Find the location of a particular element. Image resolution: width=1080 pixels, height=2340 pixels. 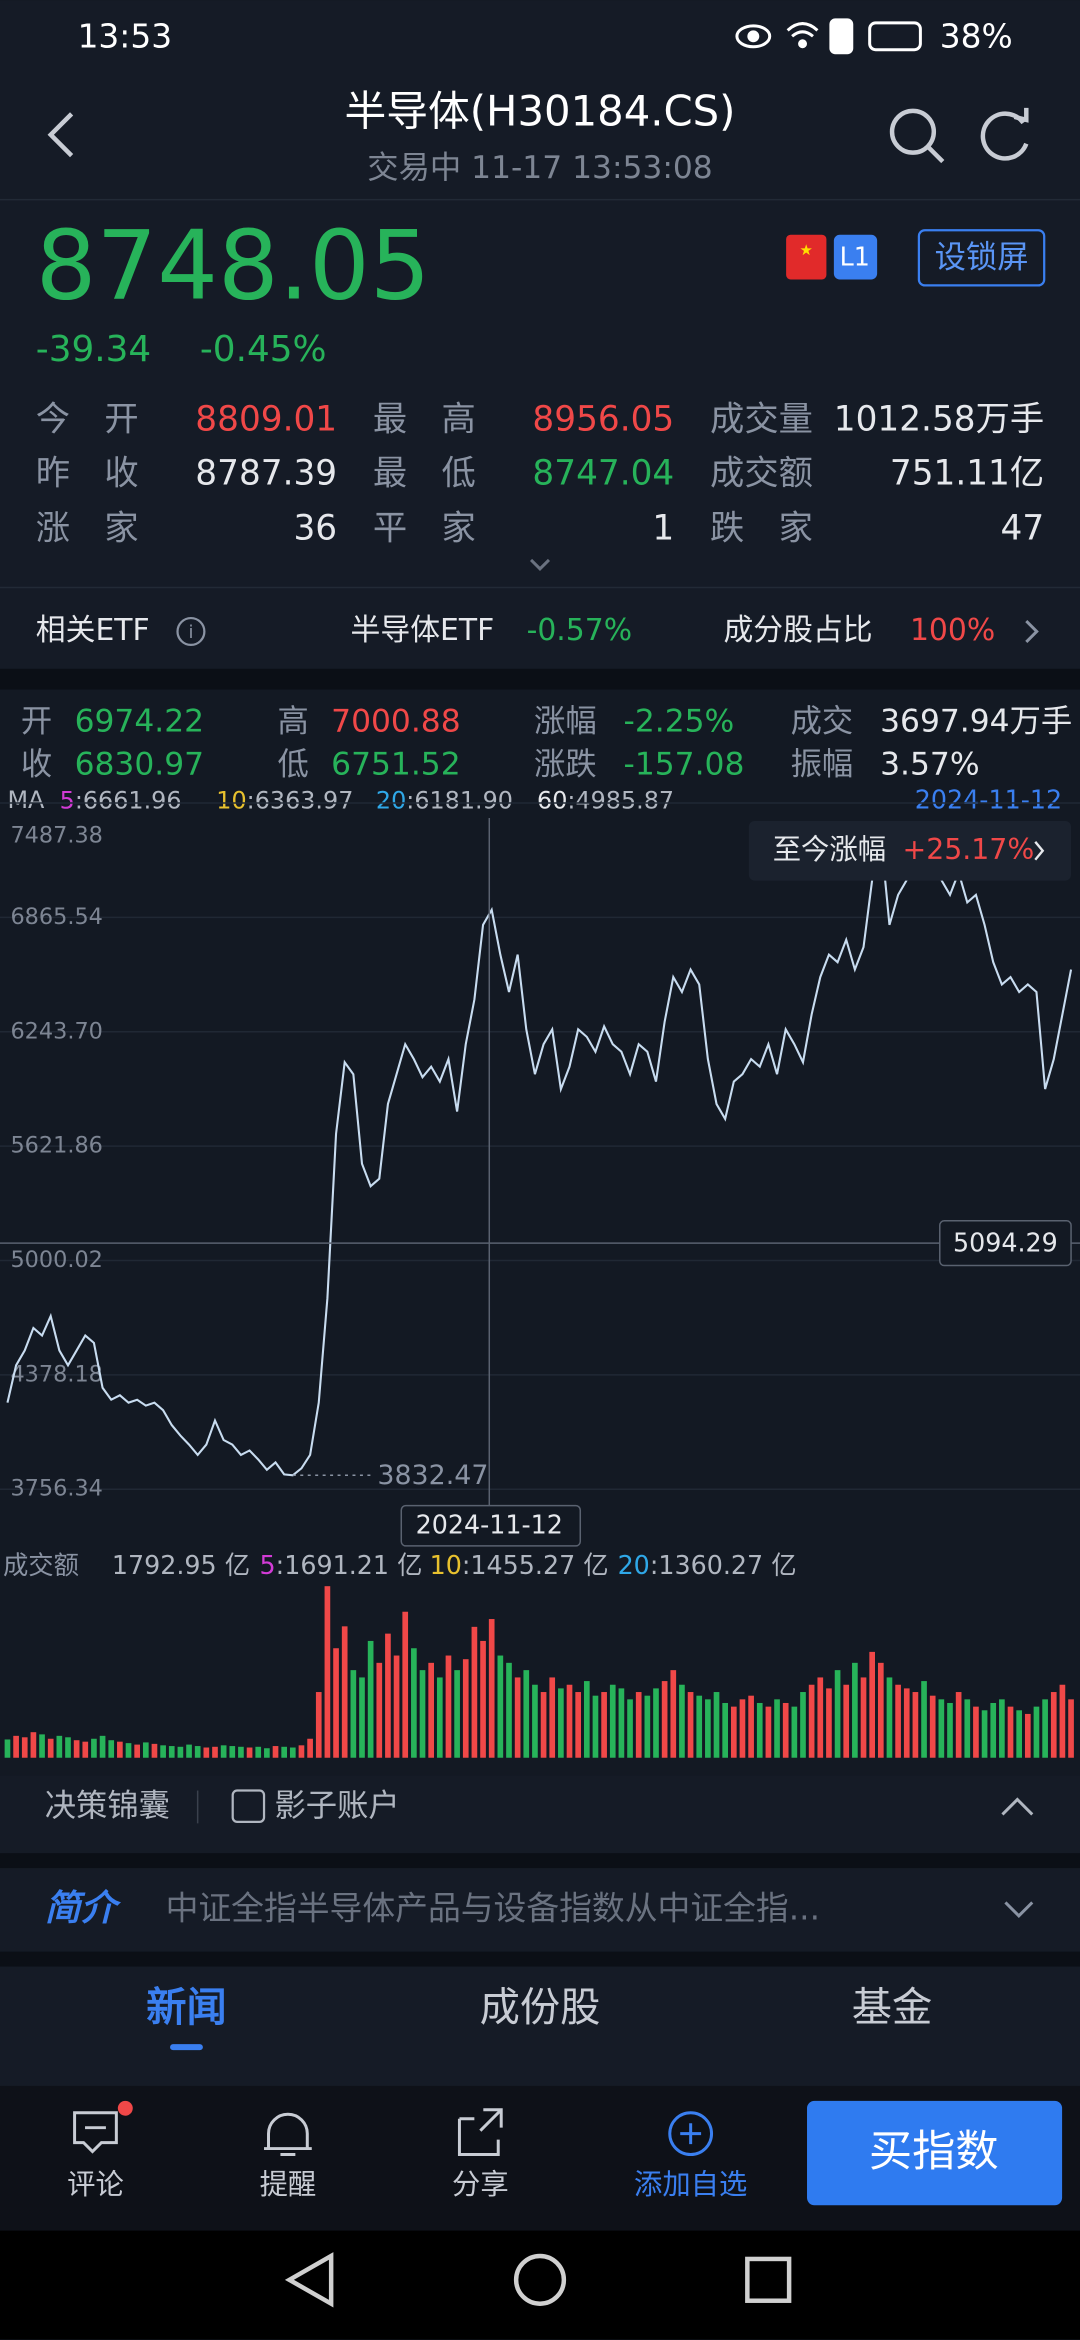

ma-label: MA is located at coordinates (26, 800).